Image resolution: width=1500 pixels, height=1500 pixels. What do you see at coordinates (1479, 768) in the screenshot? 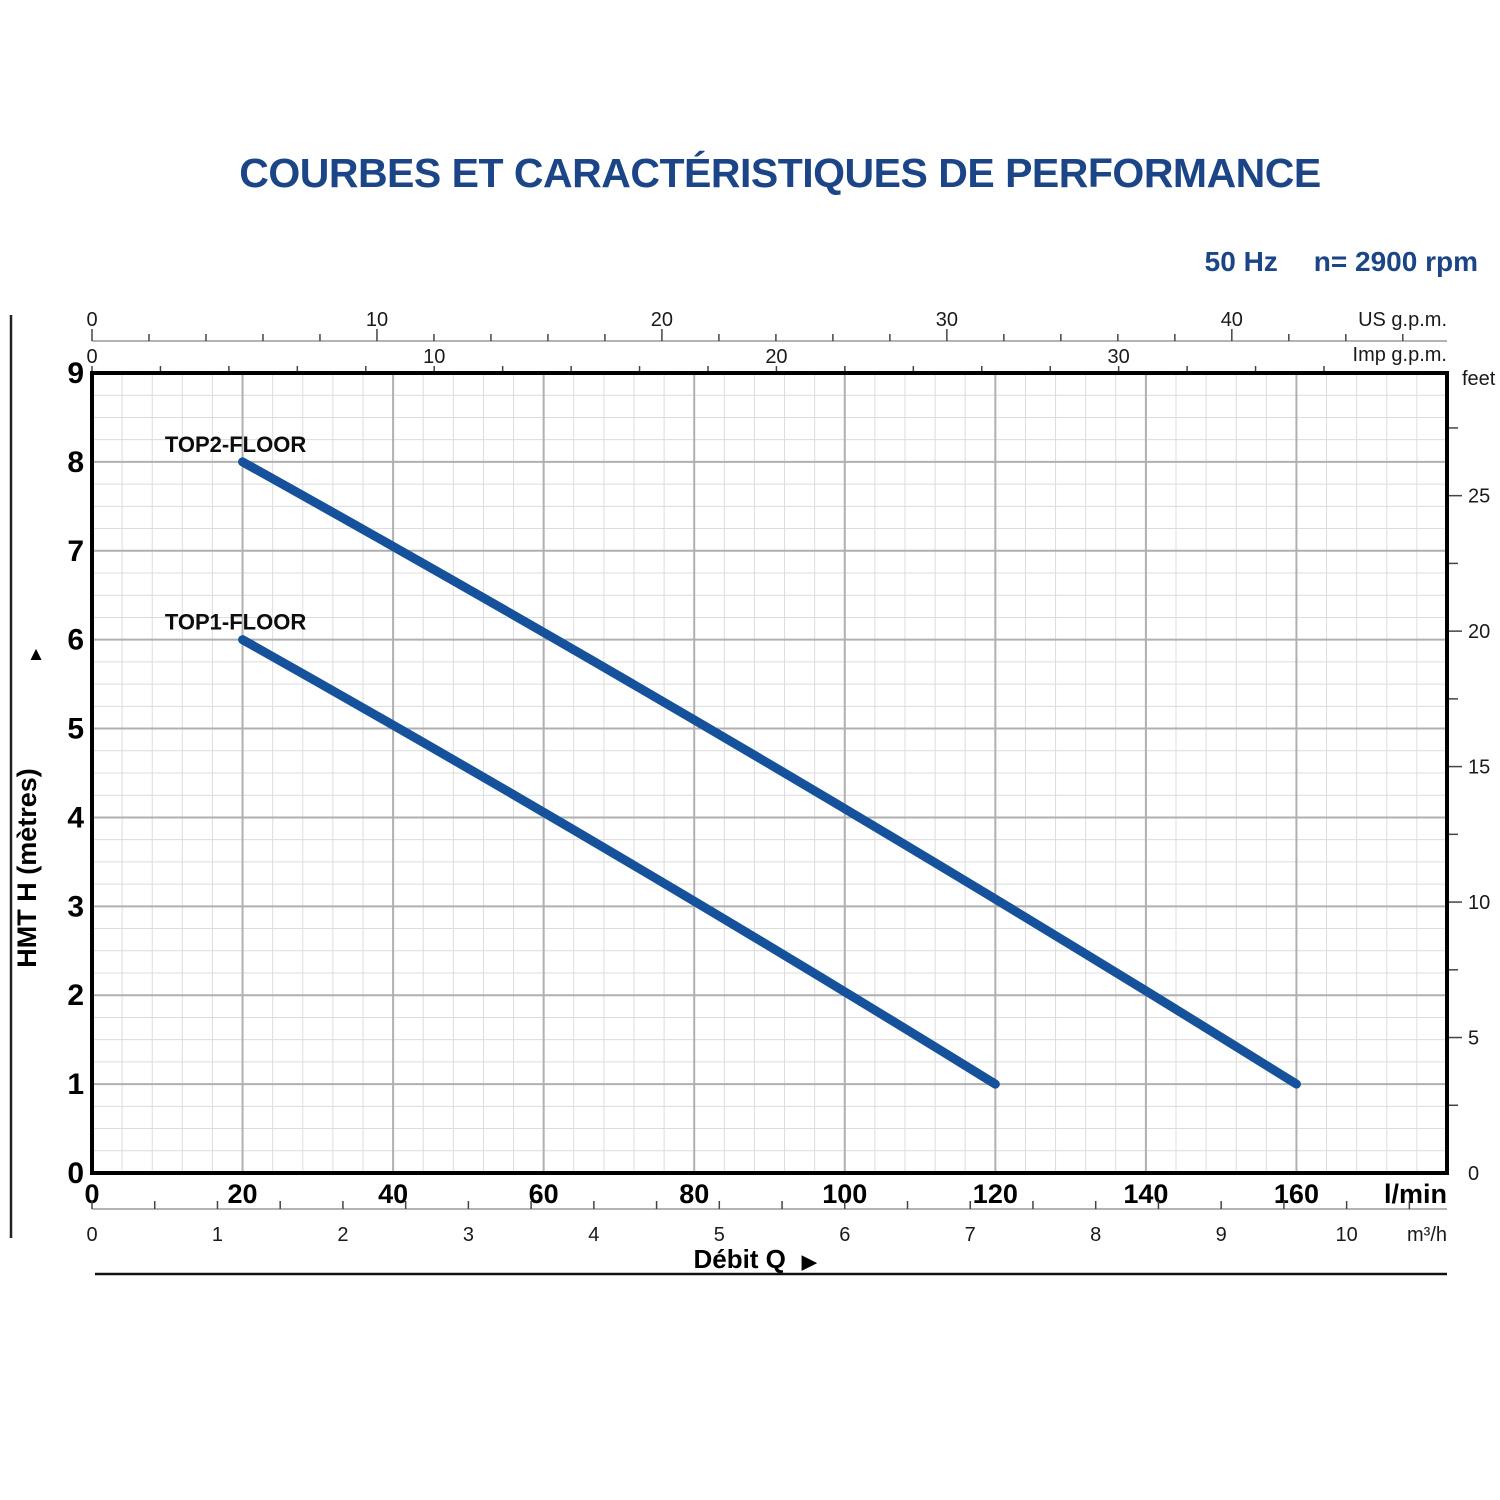
I see `feet-tick-label: 15` at bounding box center [1479, 768].